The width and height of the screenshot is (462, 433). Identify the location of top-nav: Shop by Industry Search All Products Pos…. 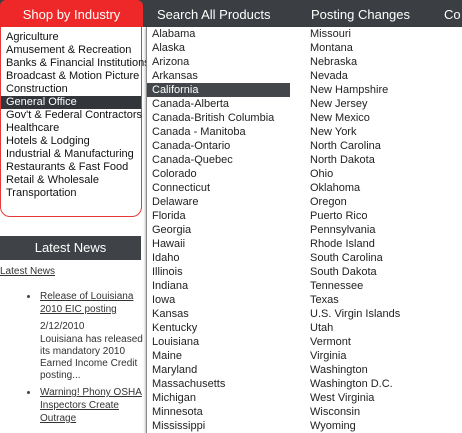
(231, 13).